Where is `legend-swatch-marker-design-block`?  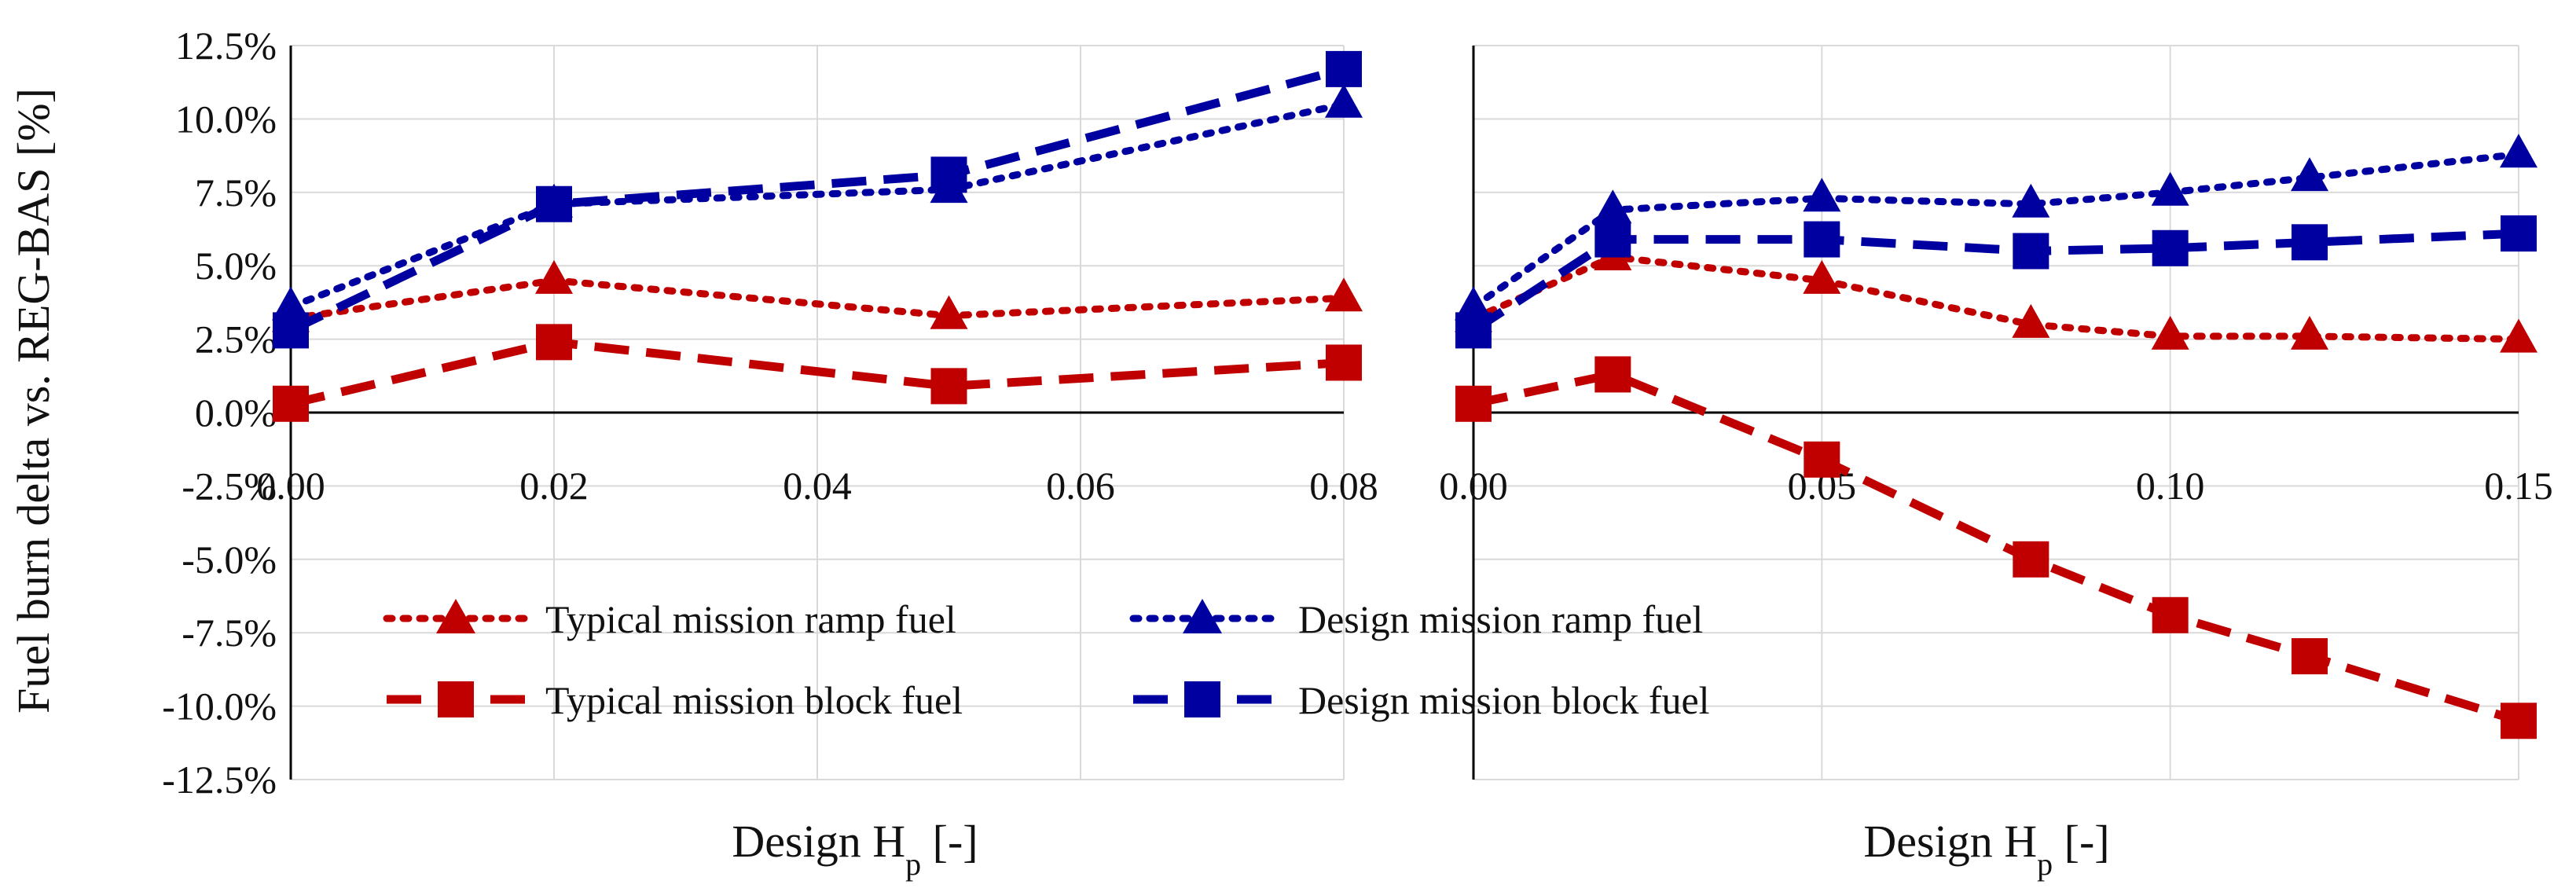 legend-swatch-marker-design-block is located at coordinates (1202, 699).